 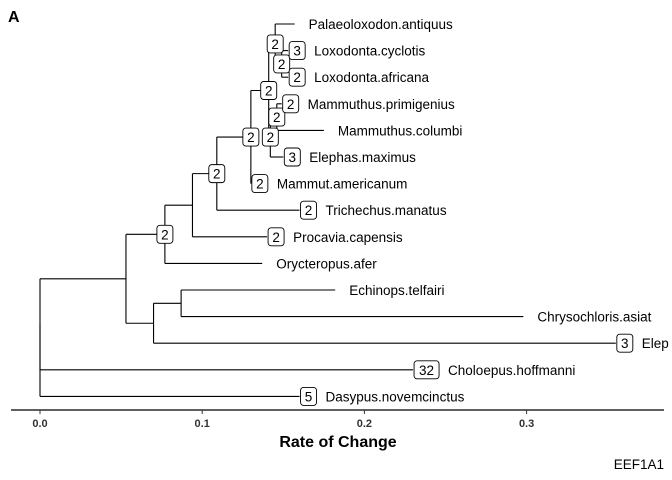 I want to click on node-badge-n_mamel: 2, so click(x=271, y=137).